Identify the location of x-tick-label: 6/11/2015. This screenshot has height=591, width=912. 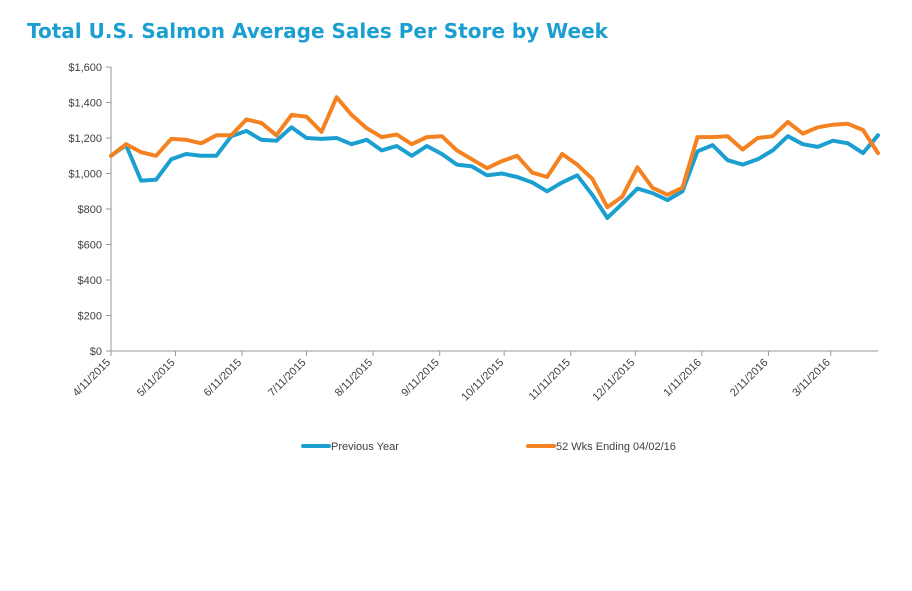
(223, 378).